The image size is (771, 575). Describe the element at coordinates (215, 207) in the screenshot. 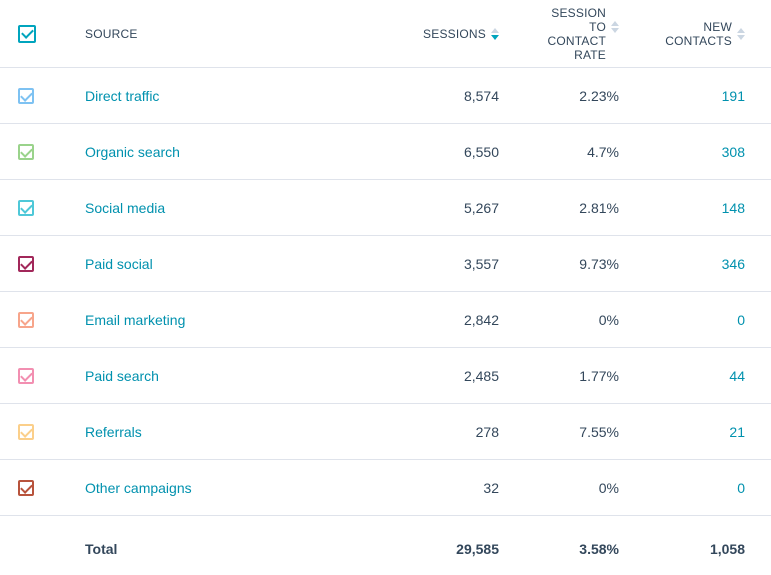

I see `source-cell: Social media` at that location.